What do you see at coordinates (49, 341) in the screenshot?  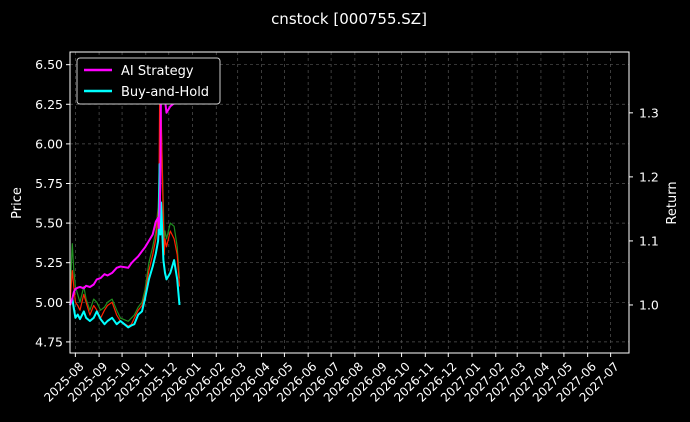 I see `y-left-tick-label: 4.75` at bounding box center [49, 341].